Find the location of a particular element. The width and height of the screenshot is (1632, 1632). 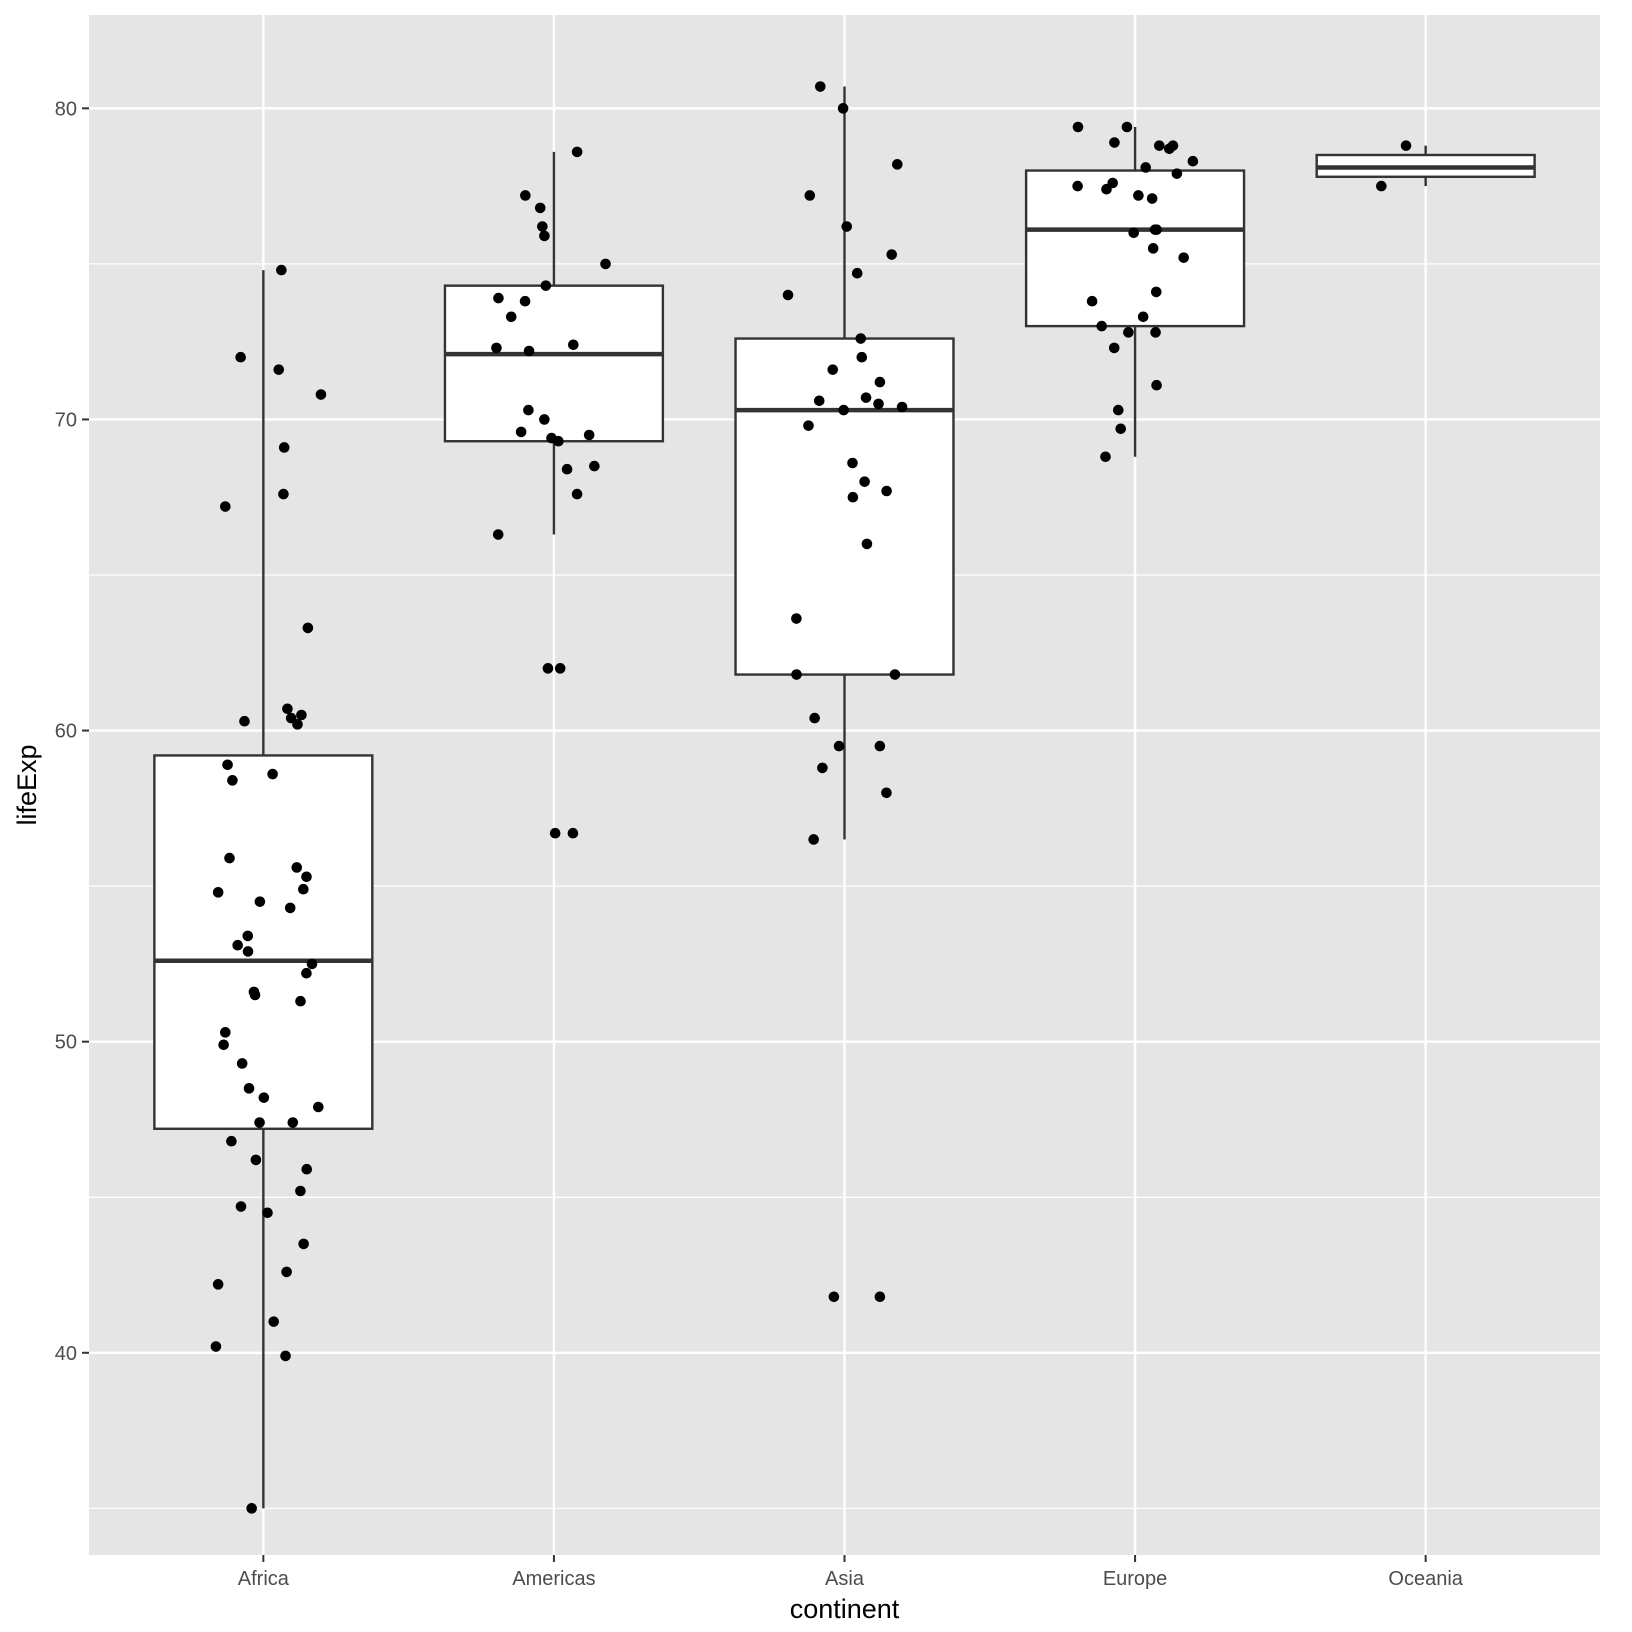

box-africa is located at coordinates (263, 889).